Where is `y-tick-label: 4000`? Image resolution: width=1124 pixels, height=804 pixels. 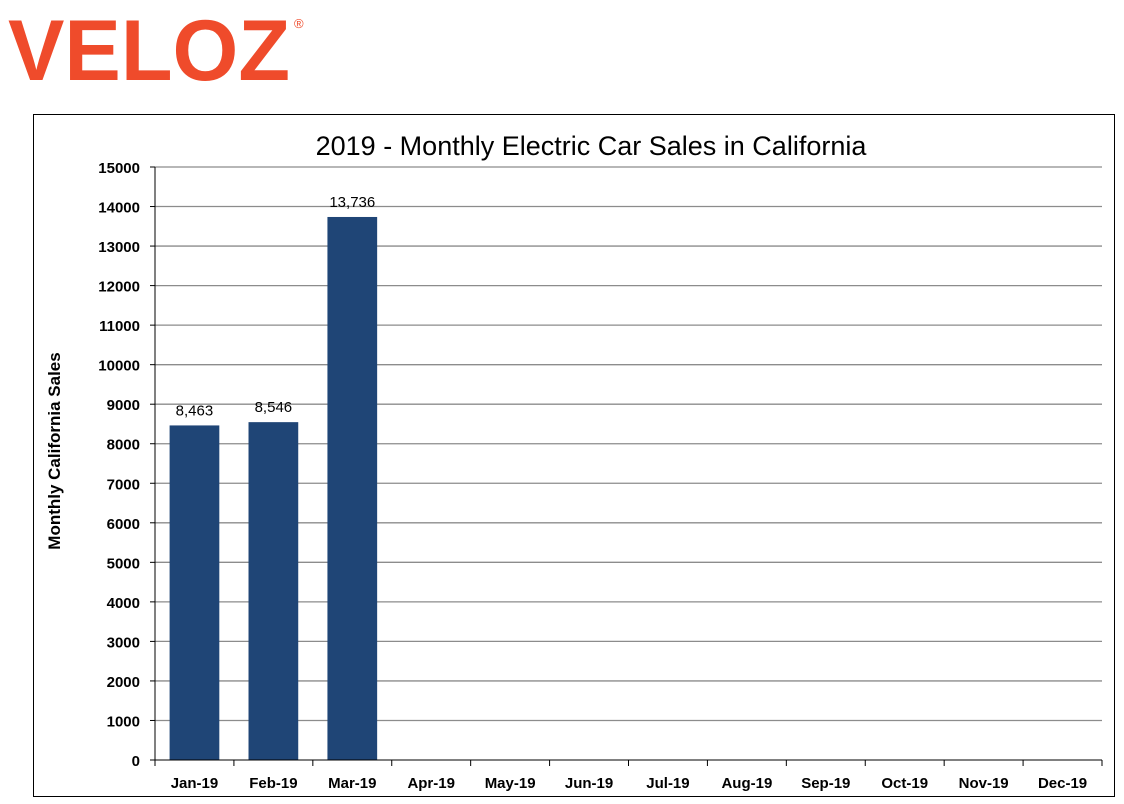
y-tick-label: 4000 is located at coordinates (123, 603).